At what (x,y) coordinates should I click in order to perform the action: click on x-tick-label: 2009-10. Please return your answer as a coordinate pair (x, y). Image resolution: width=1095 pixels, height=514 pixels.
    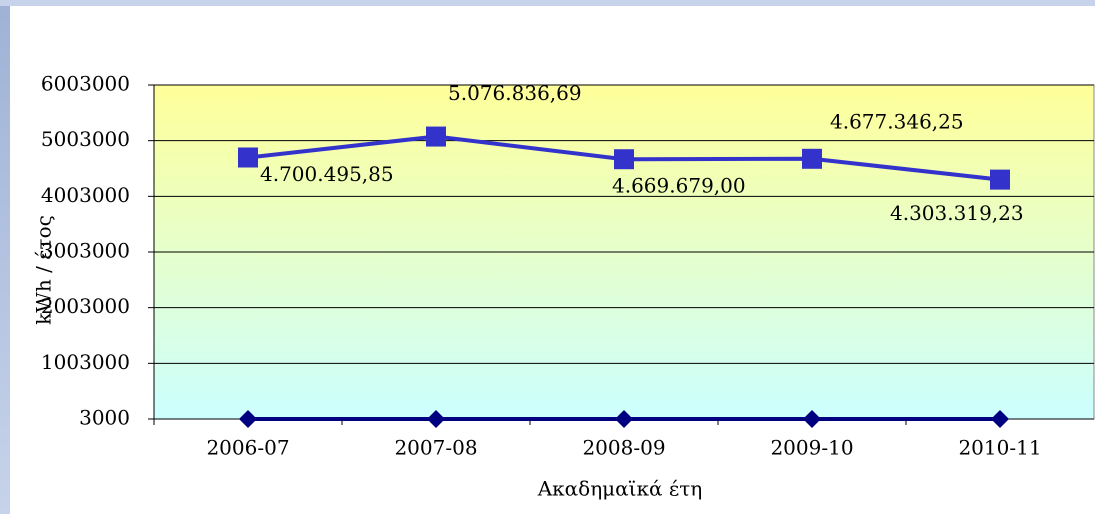
    Looking at the image, I should click on (811, 448).